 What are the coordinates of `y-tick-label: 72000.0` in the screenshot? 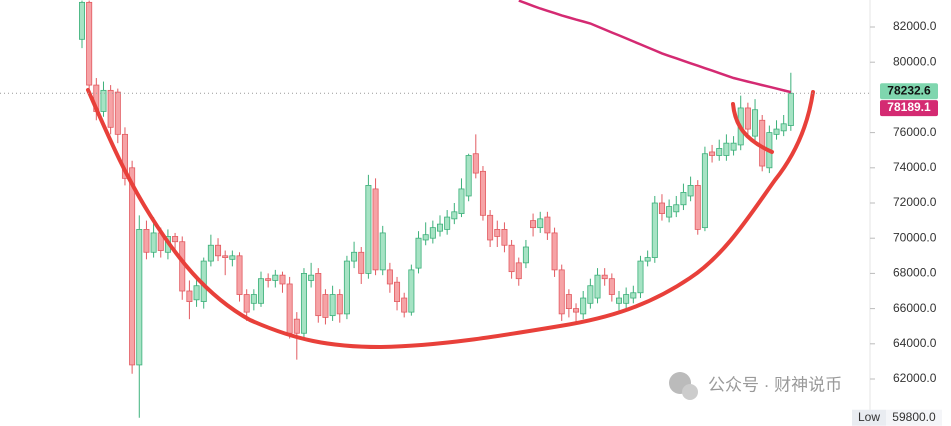 It's located at (915, 202).